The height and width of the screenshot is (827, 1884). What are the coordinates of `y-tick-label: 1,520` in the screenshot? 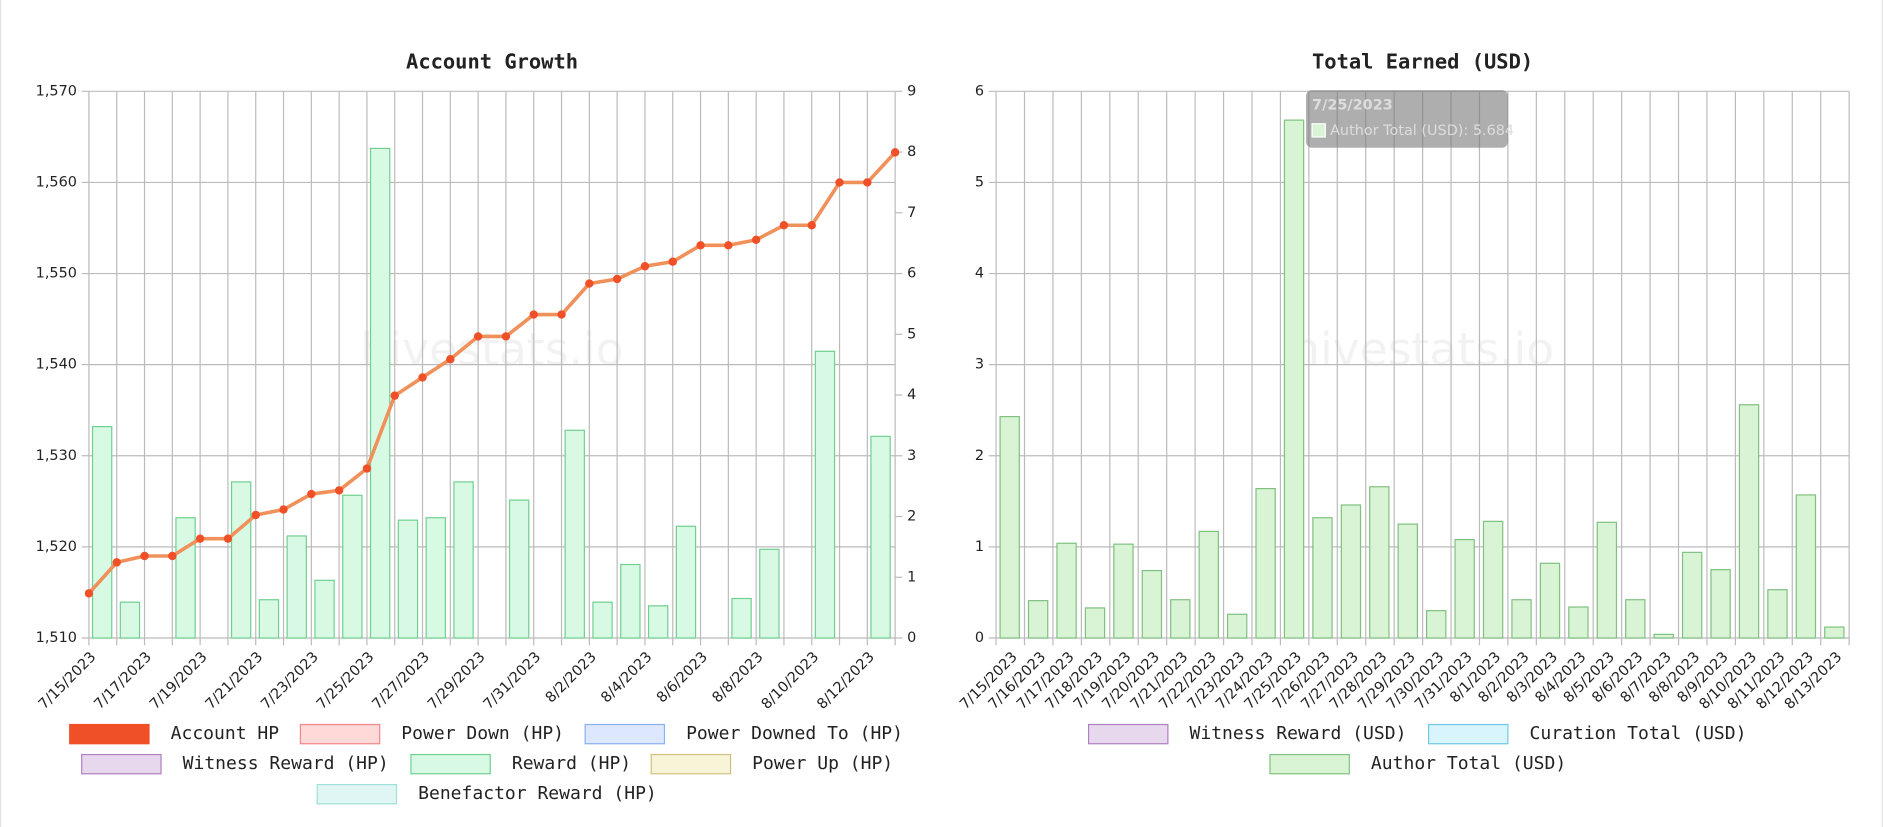 It's located at (56, 547).